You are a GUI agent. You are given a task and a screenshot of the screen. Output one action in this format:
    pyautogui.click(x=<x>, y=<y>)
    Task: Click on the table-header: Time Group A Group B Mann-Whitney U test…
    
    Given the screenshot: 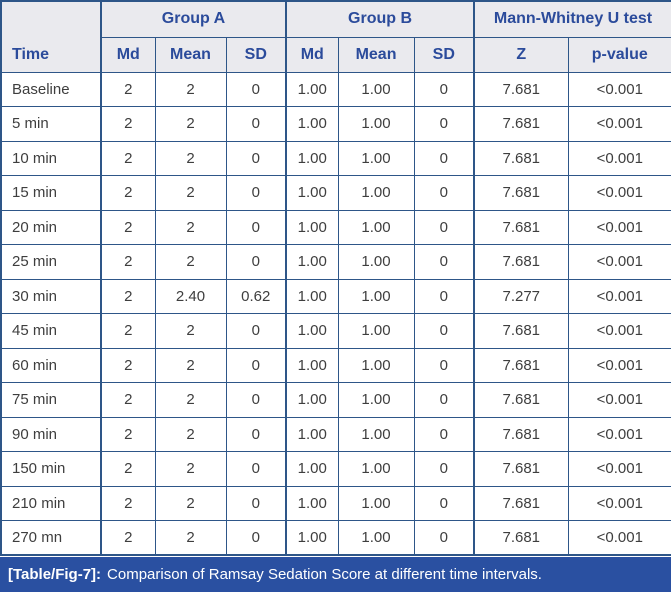 What is the action you would take?
    pyautogui.click(x=335, y=36)
    